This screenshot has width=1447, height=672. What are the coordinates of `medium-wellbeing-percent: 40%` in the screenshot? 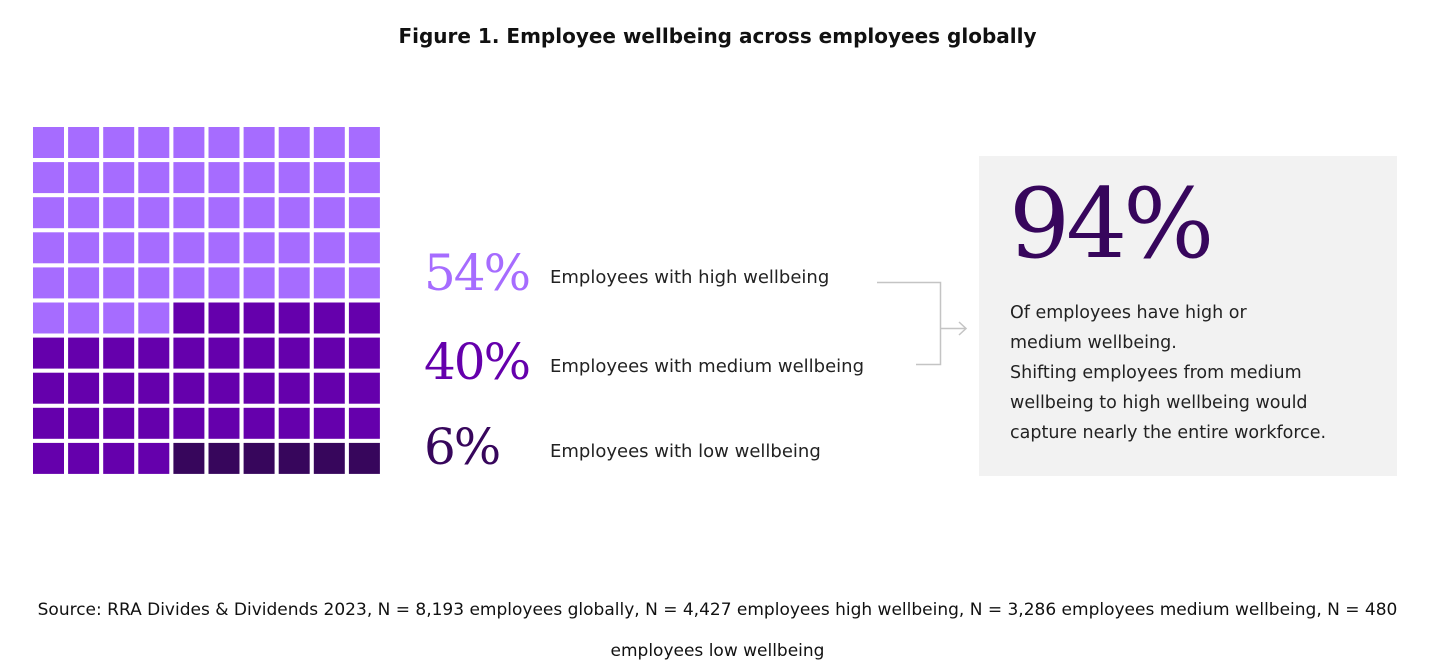 It's located at (477, 362).